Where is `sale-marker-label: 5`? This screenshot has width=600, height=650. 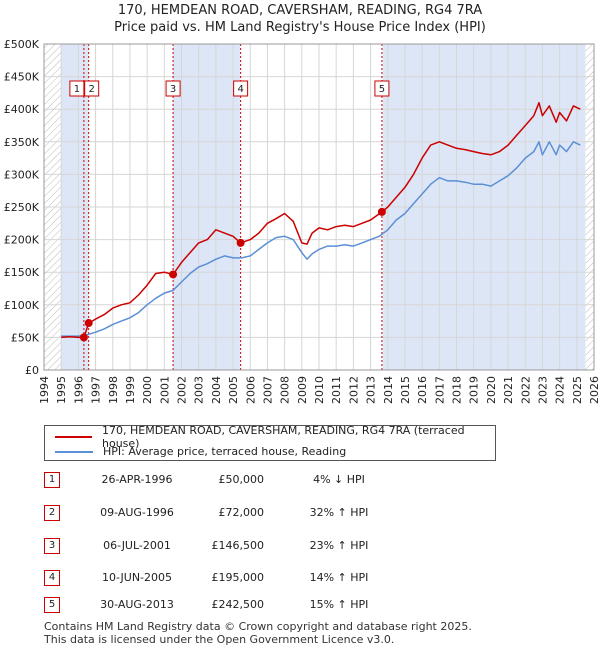
sale-marker-label: 5 is located at coordinates (382, 89).